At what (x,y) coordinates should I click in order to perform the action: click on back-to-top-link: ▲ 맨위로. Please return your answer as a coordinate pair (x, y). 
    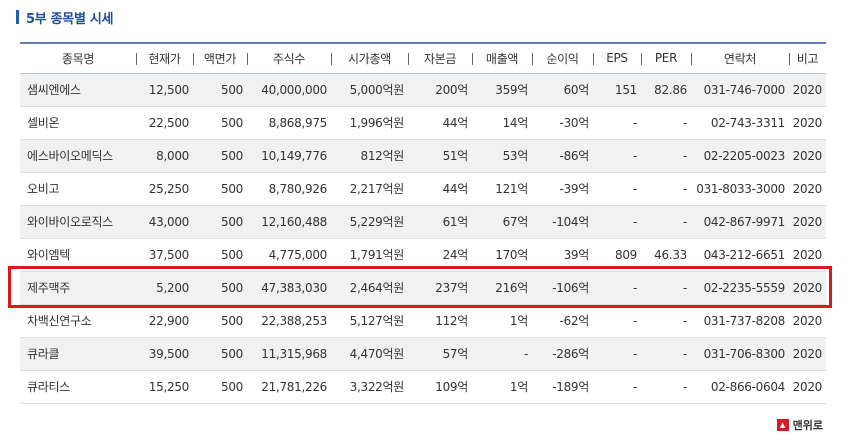
    Looking at the image, I should click on (799, 425).